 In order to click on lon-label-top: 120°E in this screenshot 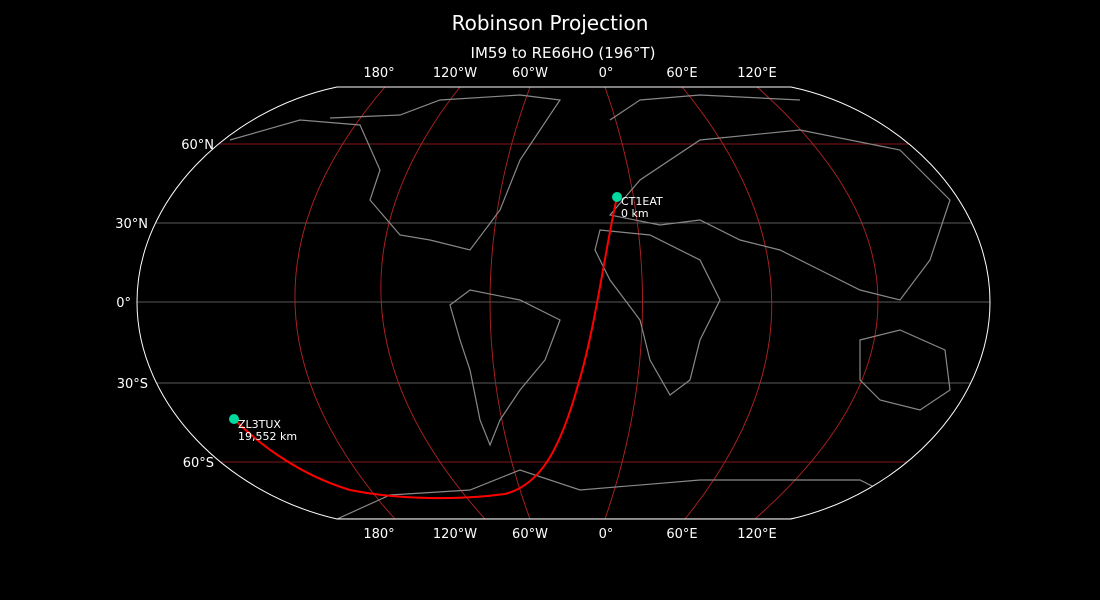, I will do `click(757, 73)`.